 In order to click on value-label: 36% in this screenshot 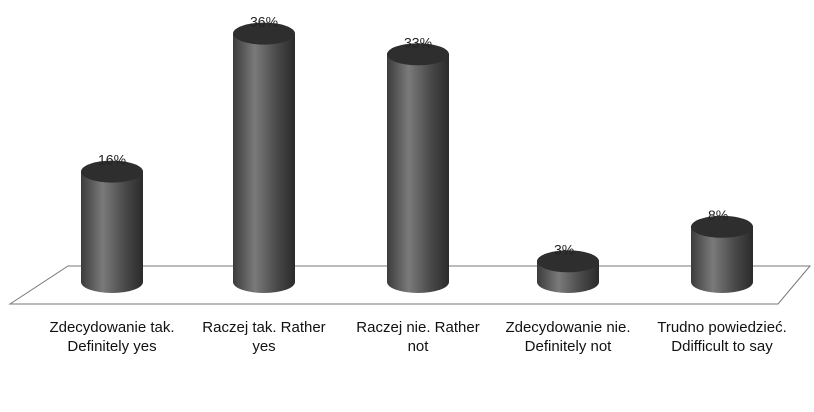, I will do `click(264, 22)`.